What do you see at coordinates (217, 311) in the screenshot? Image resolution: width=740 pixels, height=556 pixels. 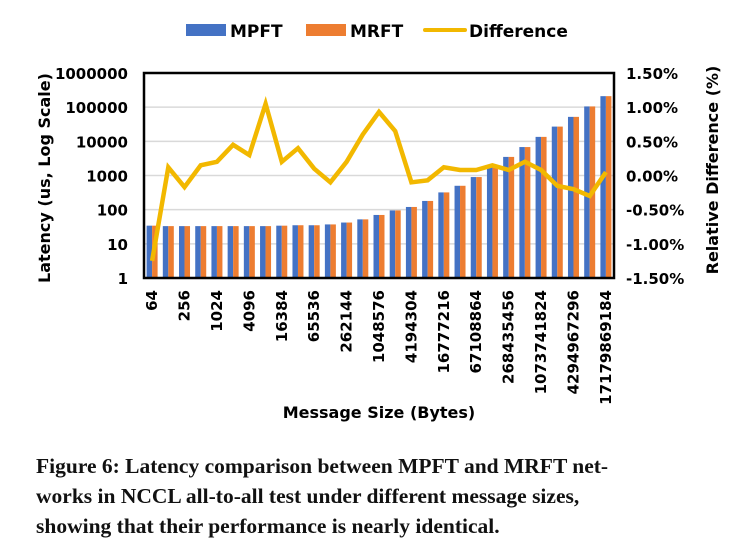 I see `x-tick-label: 1024` at bounding box center [217, 311].